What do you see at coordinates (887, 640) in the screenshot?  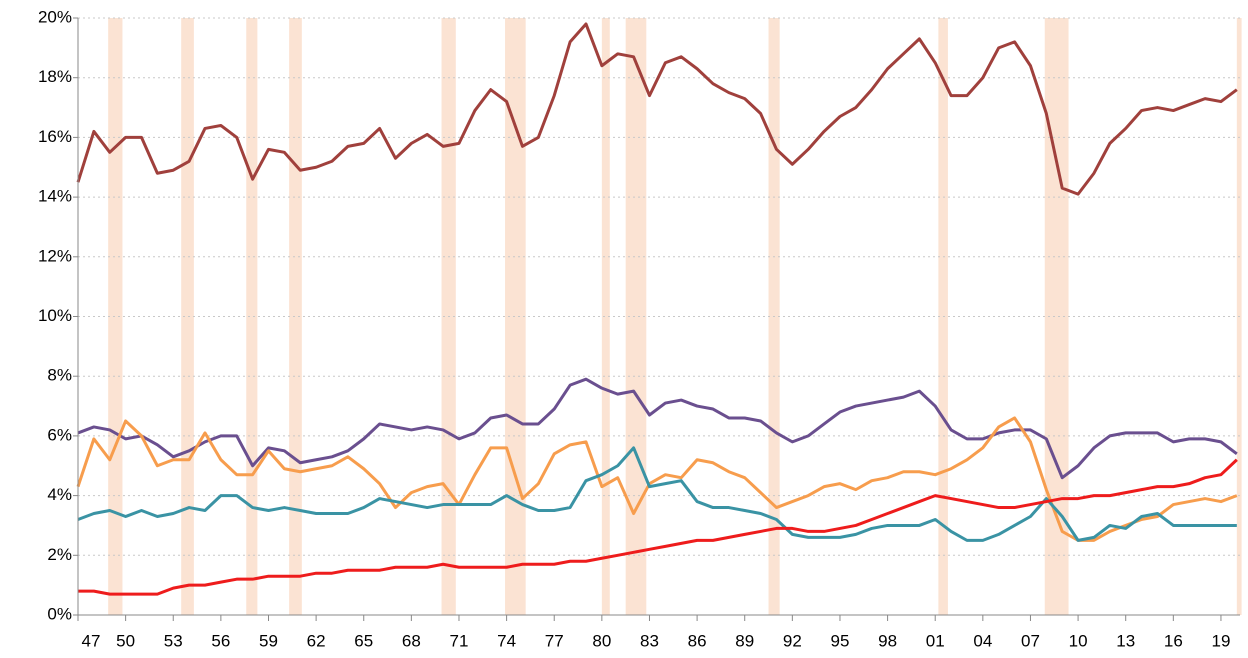 I see `x-tick-label: 98` at bounding box center [887, 640].